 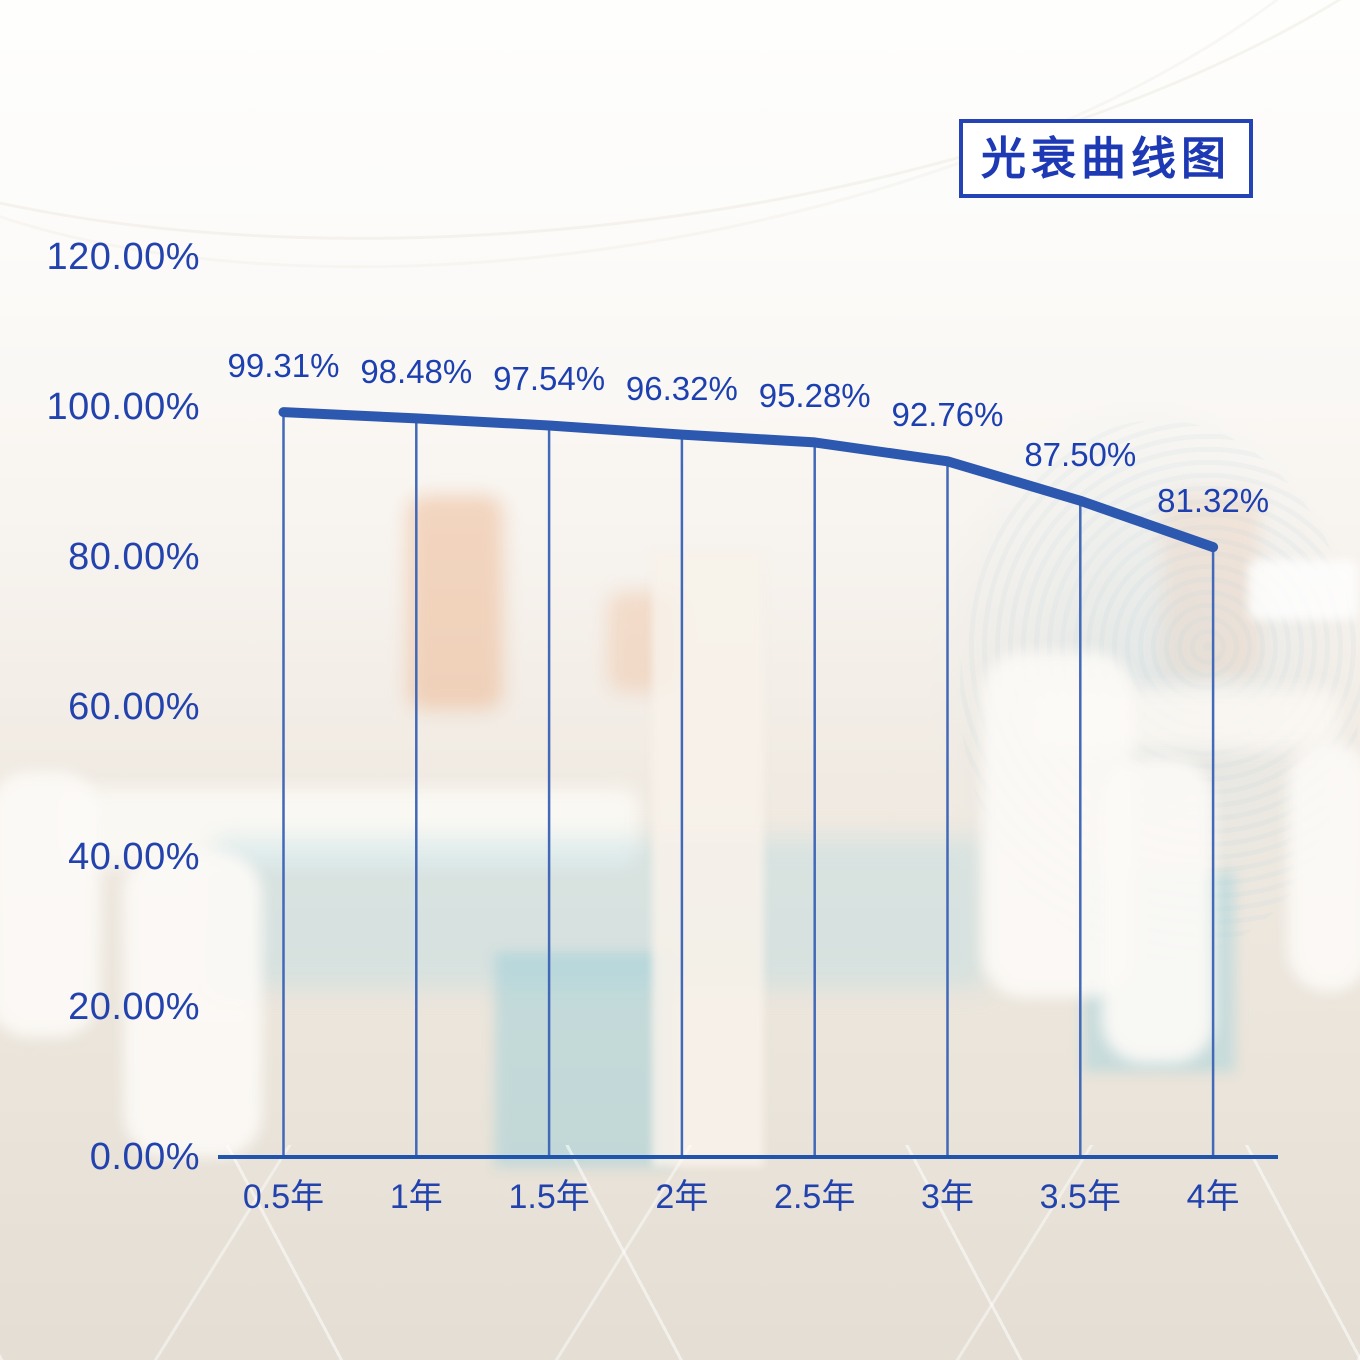 What do you see at coordinates (123, 257) in the screenshot?
I see `y-axis-tick-label: 120.00%` at bounding box center [123, 257].